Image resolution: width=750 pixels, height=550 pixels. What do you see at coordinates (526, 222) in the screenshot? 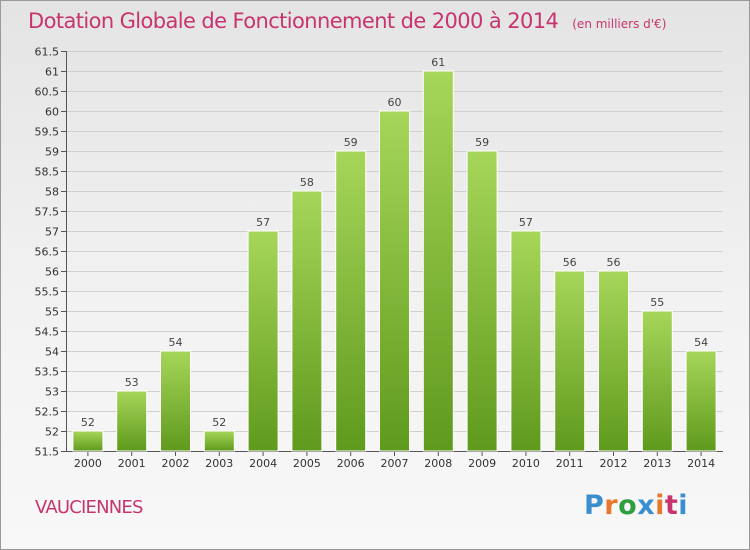
I see `value-label-2010: 57` at bounding box center [526, 222].